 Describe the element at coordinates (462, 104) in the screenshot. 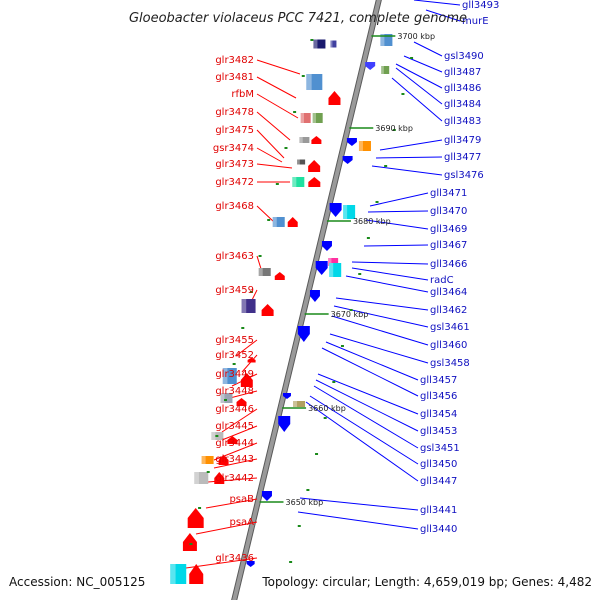

I see `gene-label-right: gll3484` at that location.